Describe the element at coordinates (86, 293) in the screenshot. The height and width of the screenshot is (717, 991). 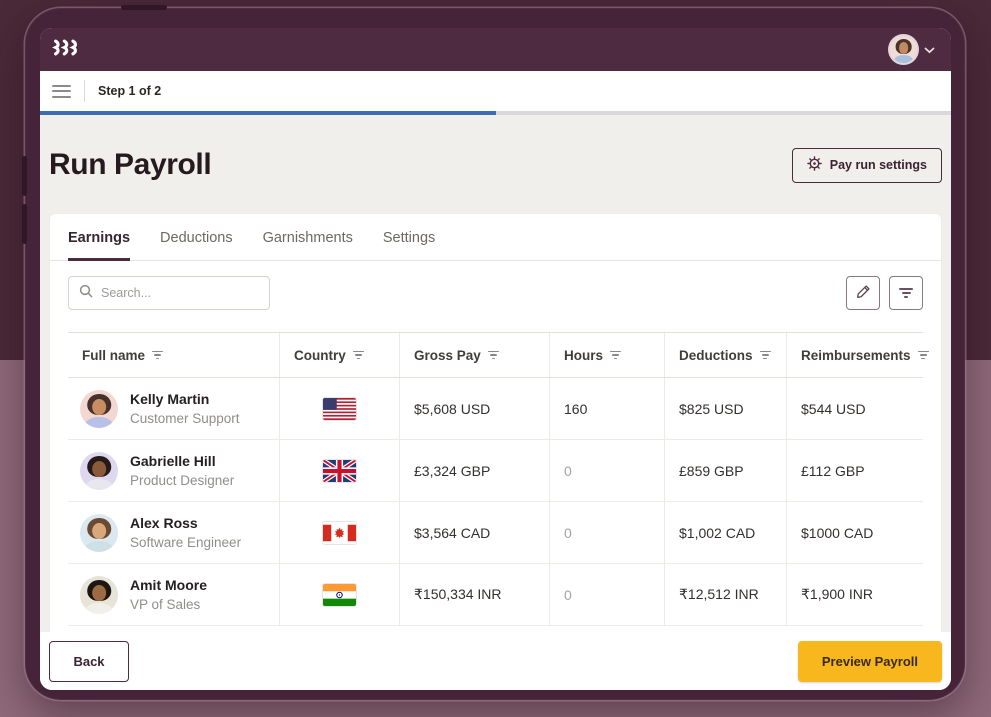
I see `search-icon` at that location.